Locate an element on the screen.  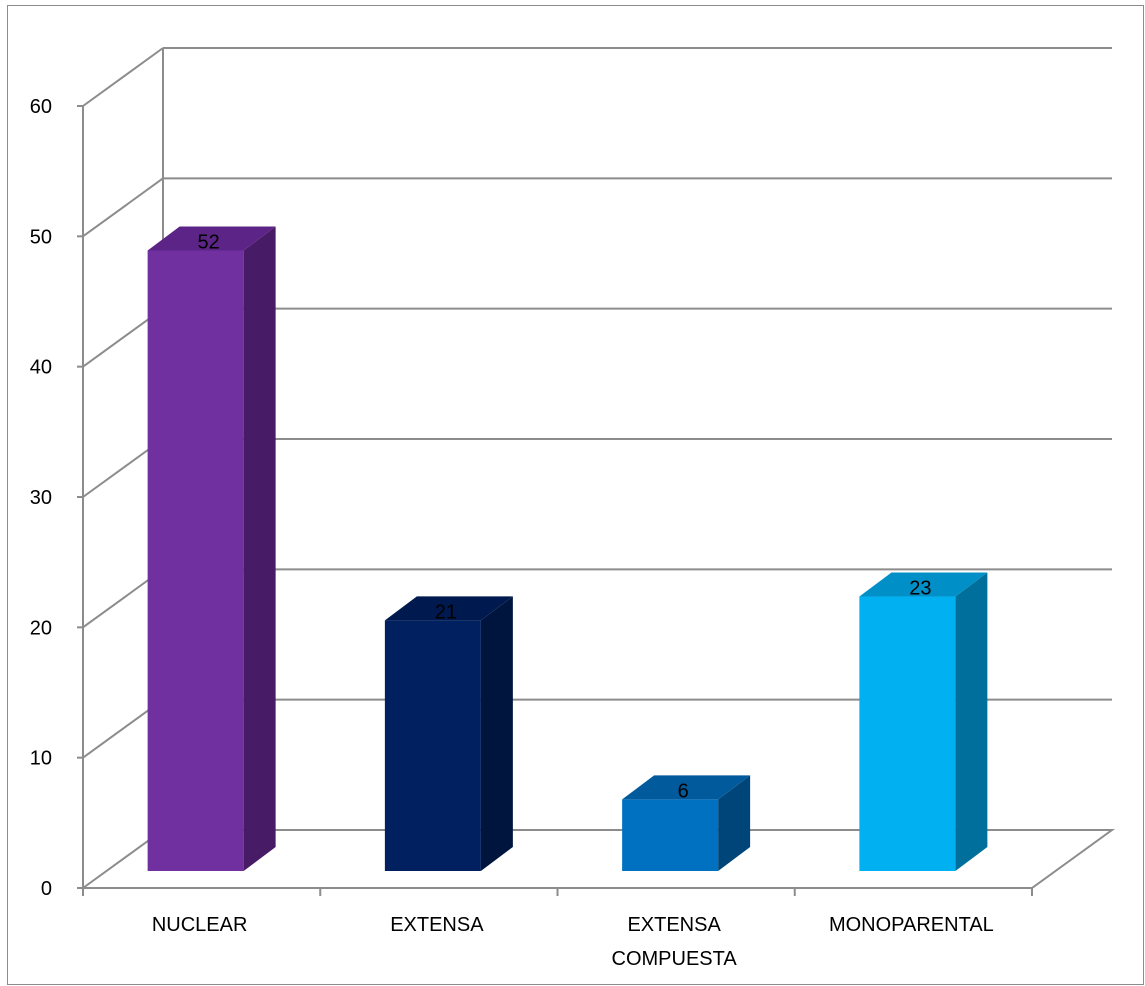
y-tick-label: 60 is located at coordinates (41, 107).